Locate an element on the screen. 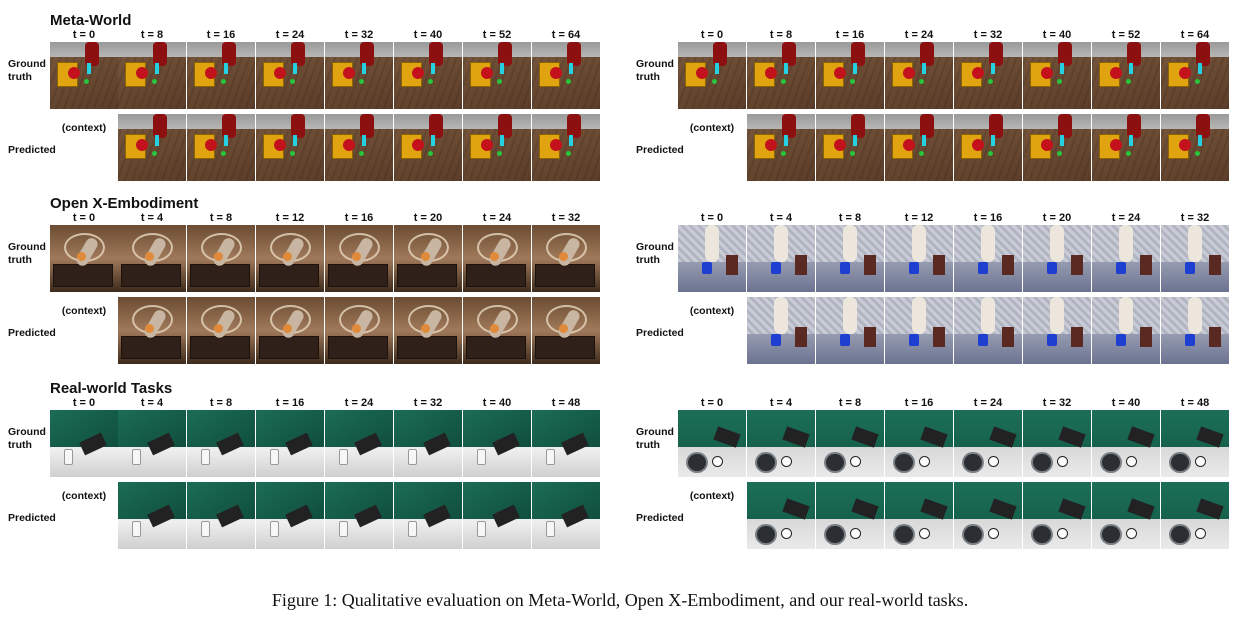  time-label: t = 12 is located at coordinates (919, 218).